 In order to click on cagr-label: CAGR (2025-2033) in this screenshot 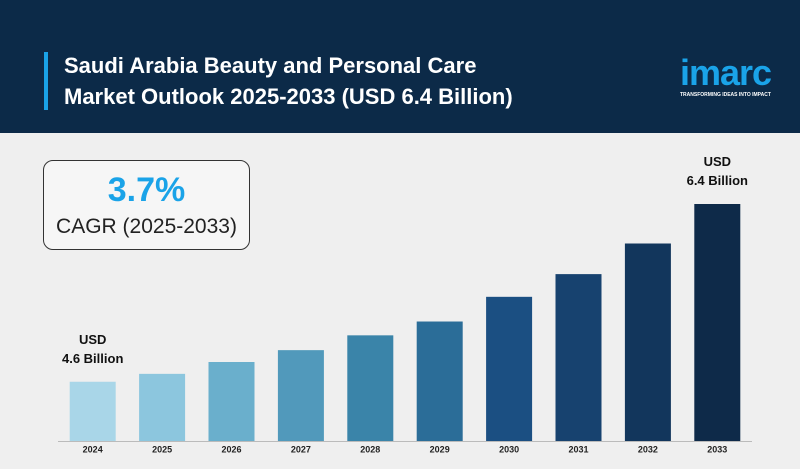, I will do `click(146, 226)`.